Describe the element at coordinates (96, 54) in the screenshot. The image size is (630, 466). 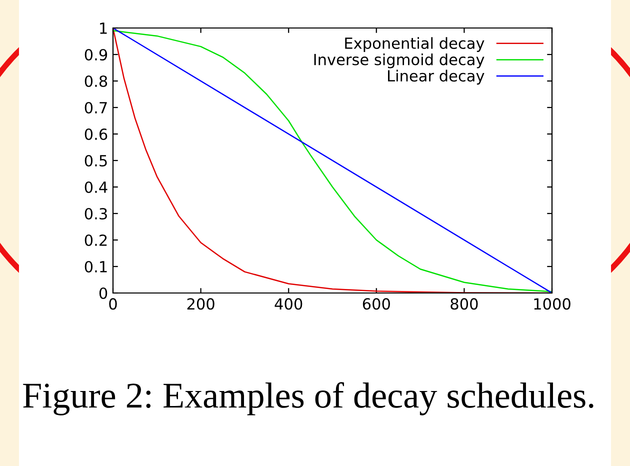
I see `y-tick-label: 0.9` at that location.